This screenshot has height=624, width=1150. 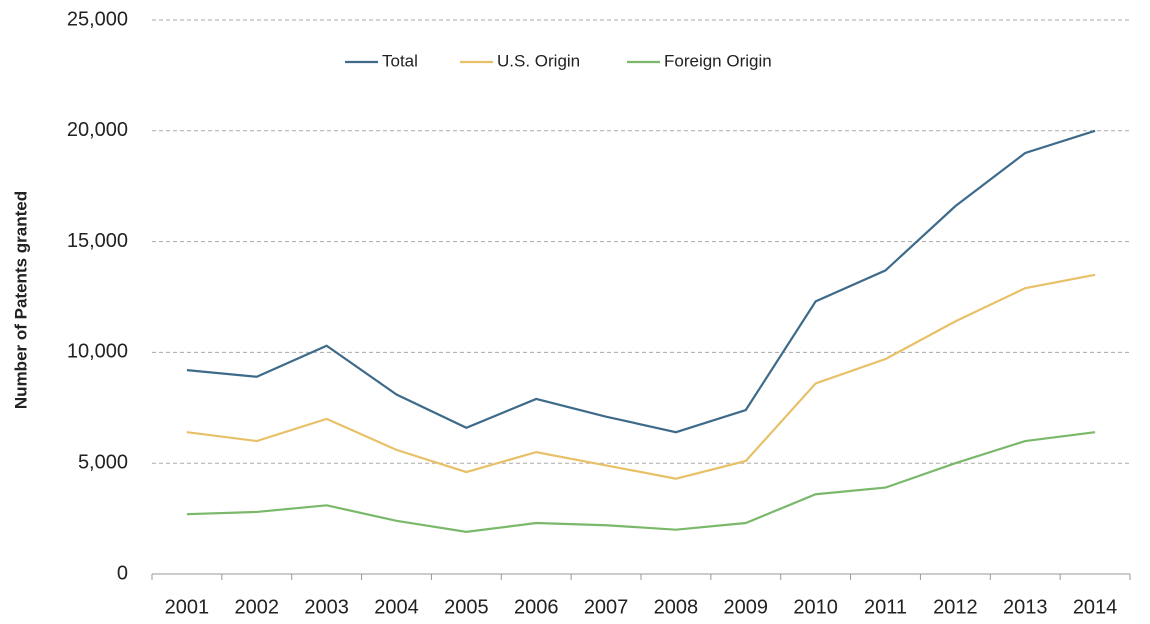 I want to click on x-tick-label: 2004, so click(x=396, y=607).